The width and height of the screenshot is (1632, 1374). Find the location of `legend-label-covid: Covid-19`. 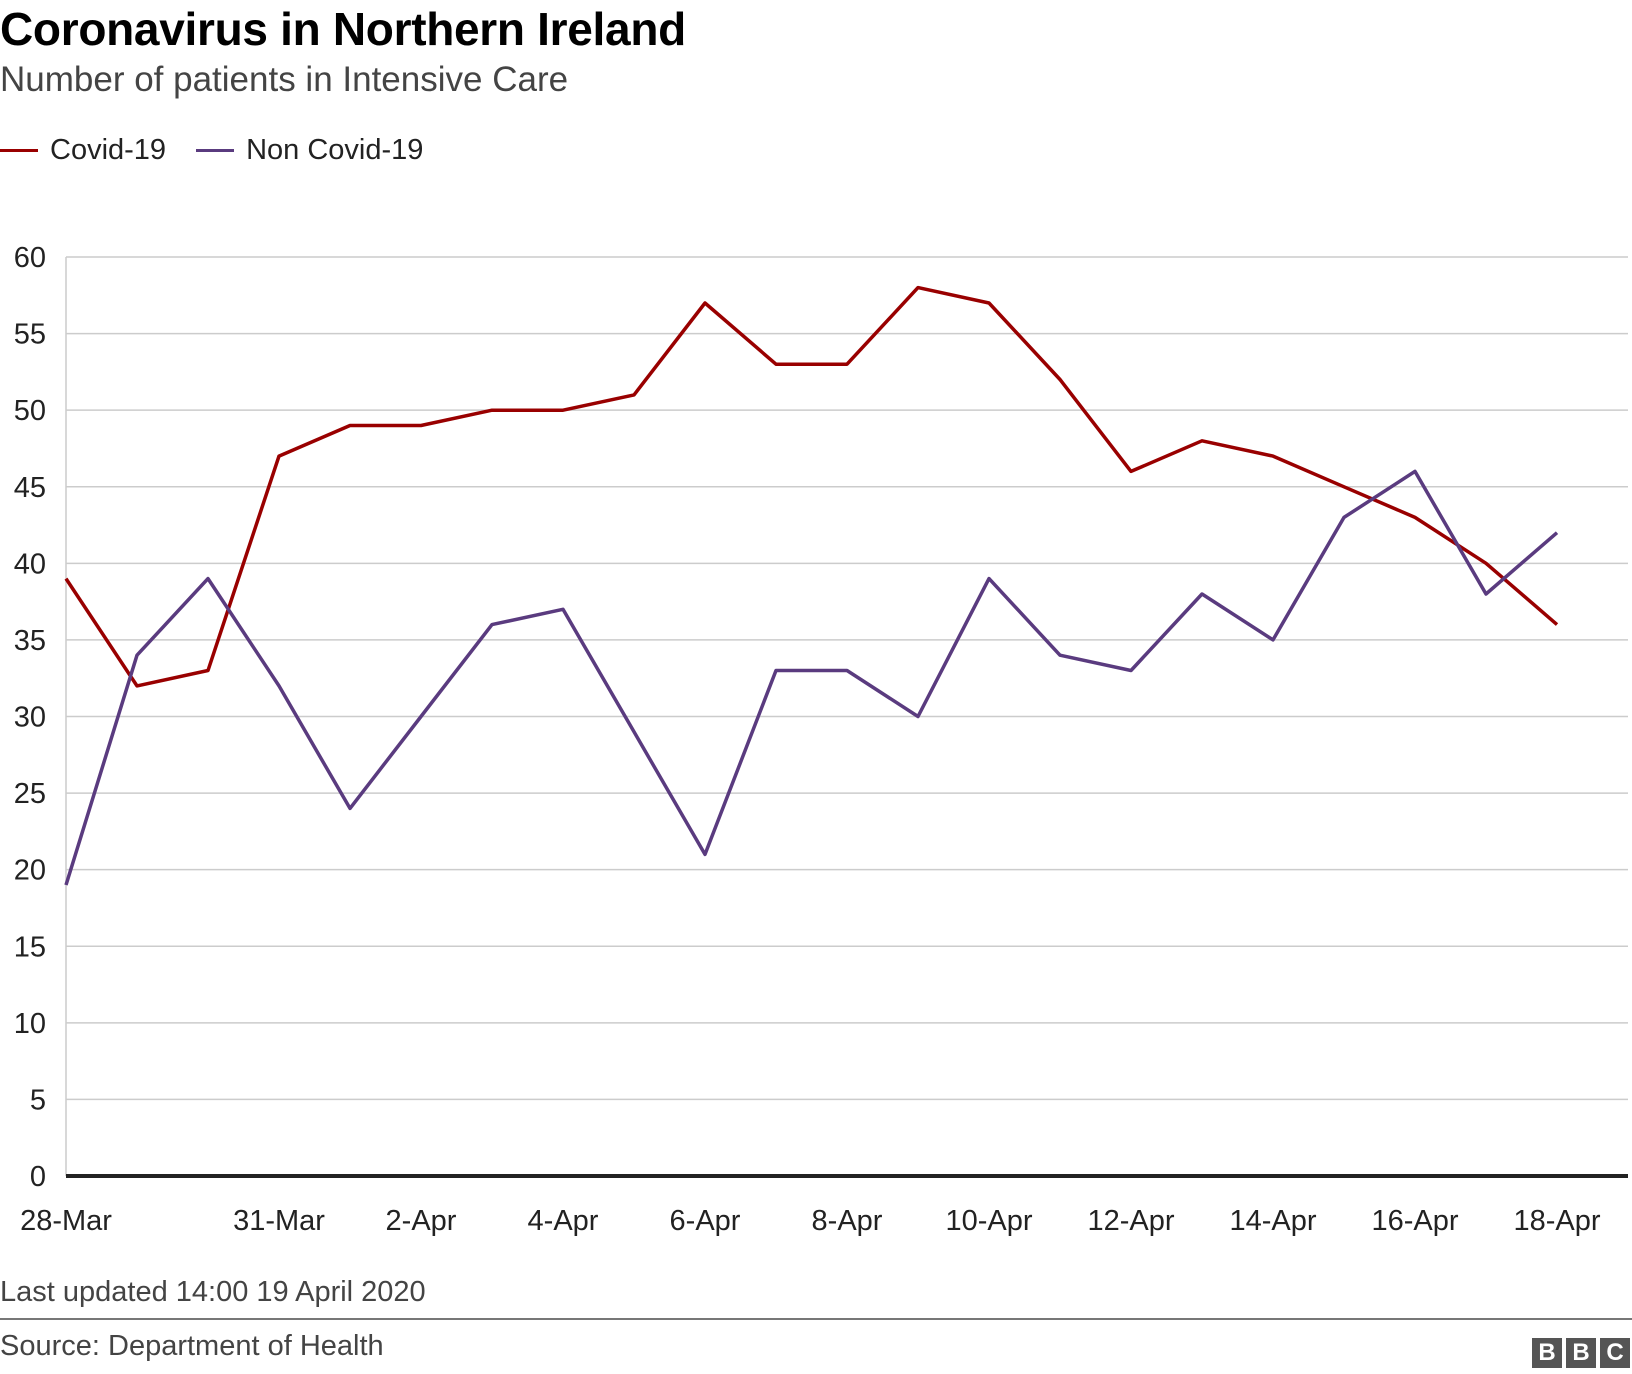

legend-label-covid: Covid-19 is located at coordinates (108, 150).